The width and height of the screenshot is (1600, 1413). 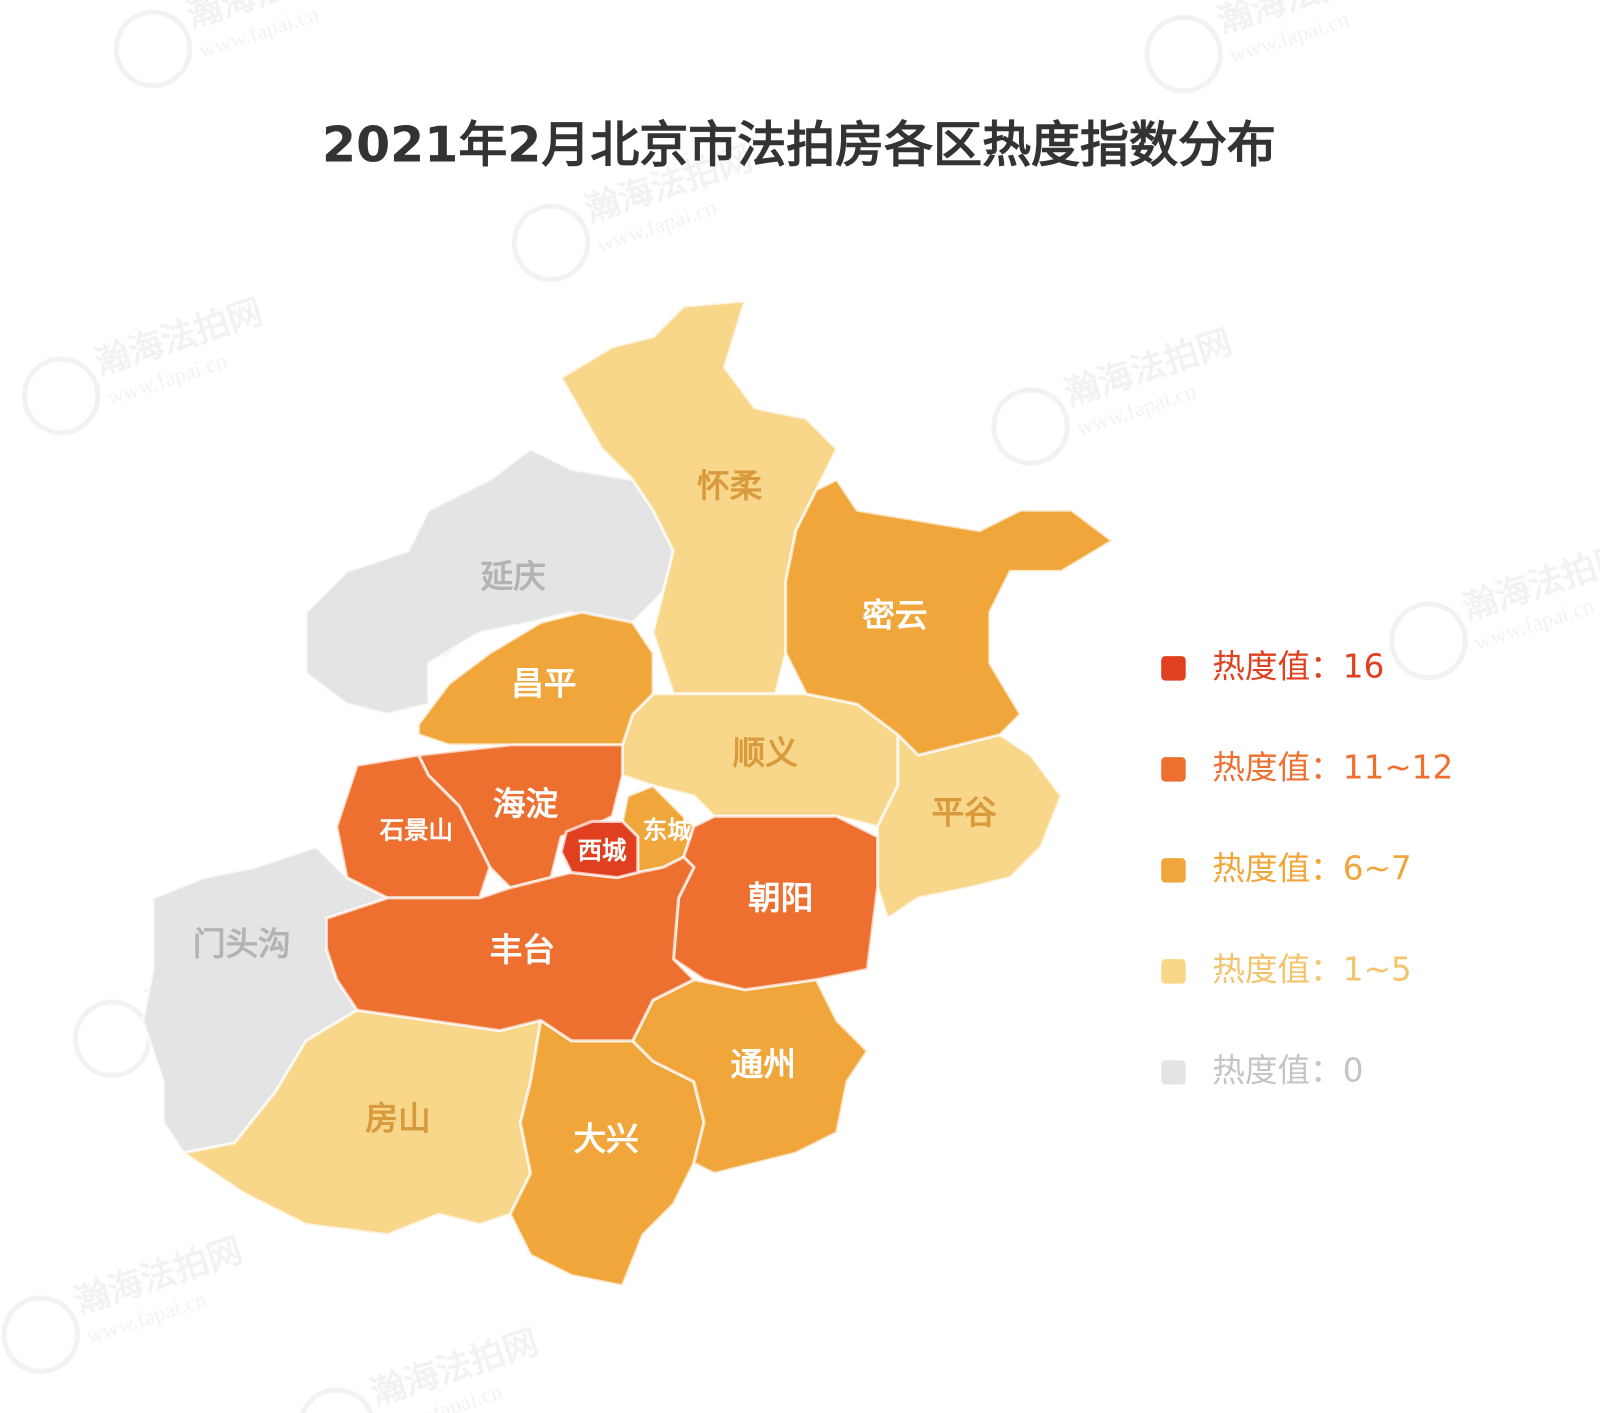 I want to click on district-label: 门头沟, so click(x=242, y=944).